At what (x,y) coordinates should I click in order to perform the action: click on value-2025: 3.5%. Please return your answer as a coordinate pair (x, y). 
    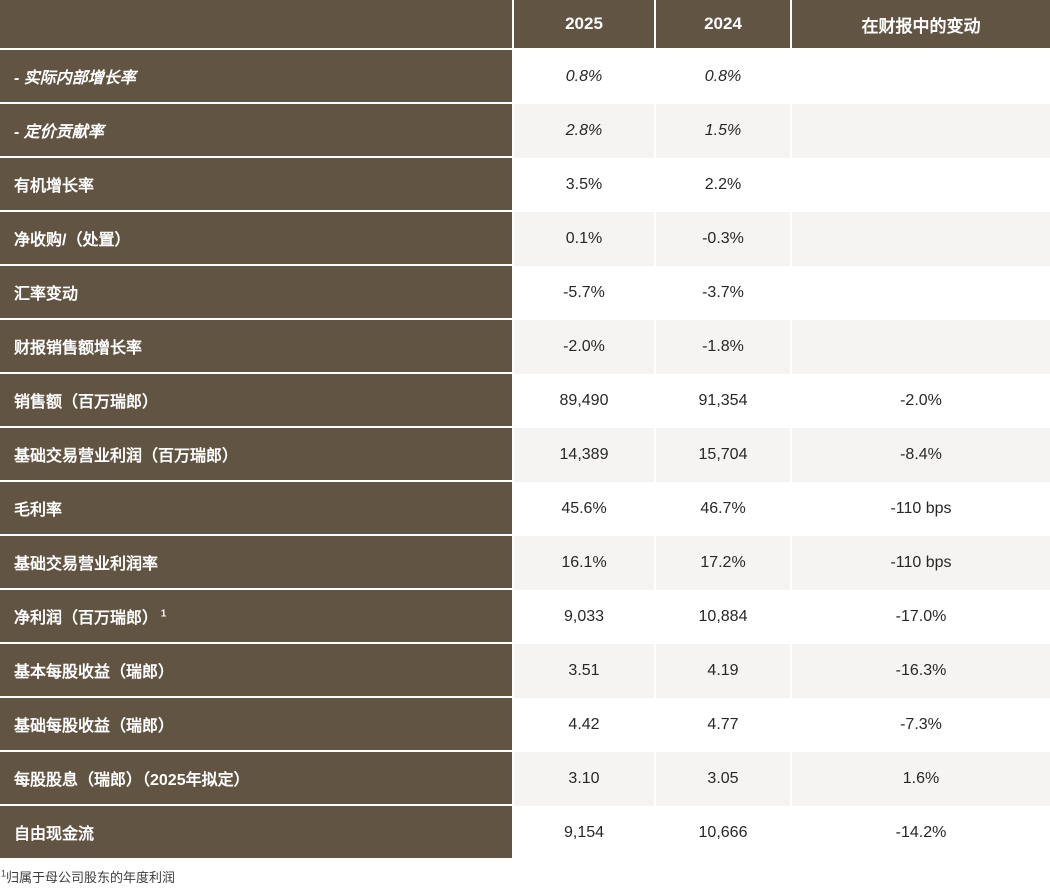
    Looking at the image, I should click on (585, 185).